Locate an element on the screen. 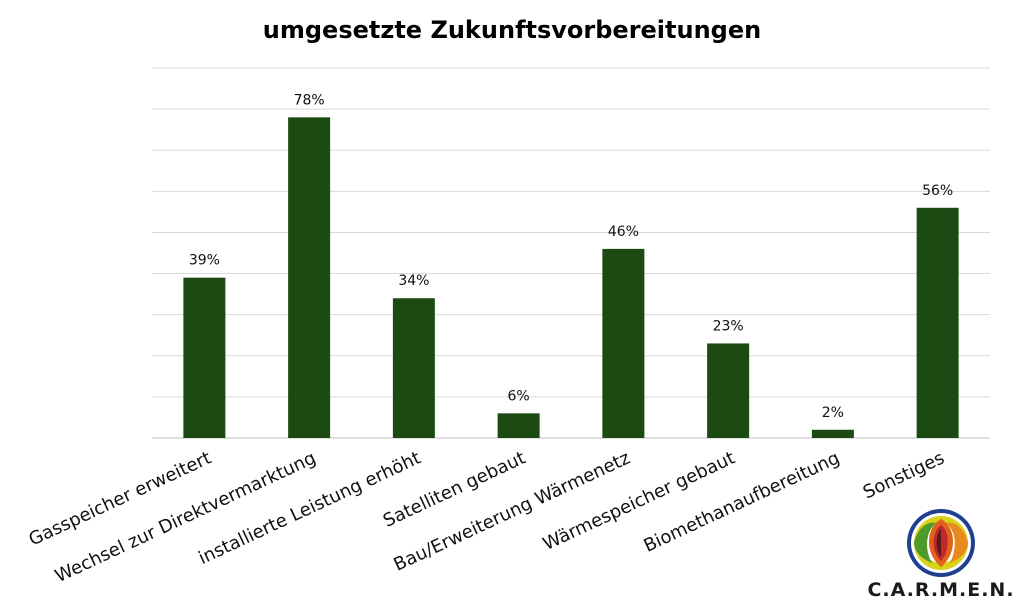  category-tick-label: Biomethanaufbereitung is located at coordinates (742, 501).